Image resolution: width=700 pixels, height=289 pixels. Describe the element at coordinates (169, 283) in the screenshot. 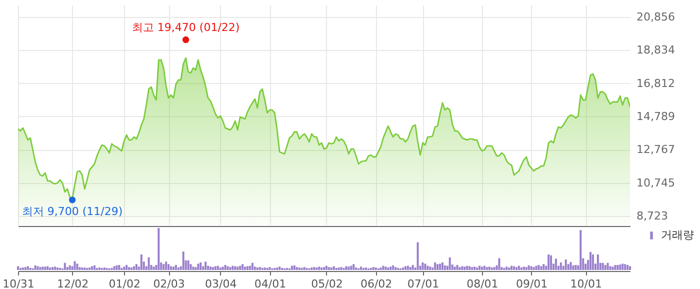

I see `x-tick-label: 02/03` at that location.